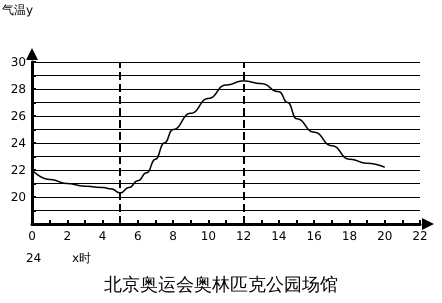 This screenshot has width=442, height=303. What do you see at coordinates (102, 236) in the screenshot?
I see `x-tick-label: 4` at bounding box center [102, 236].